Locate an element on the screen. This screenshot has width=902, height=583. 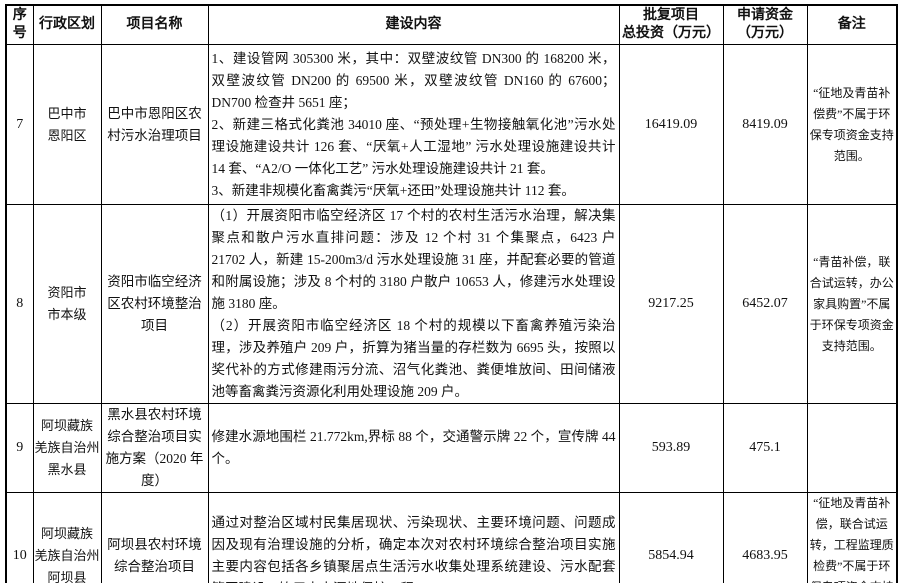
column-header-applied-funds: 申请资金 （万元） is located at coordinates (765, 24).